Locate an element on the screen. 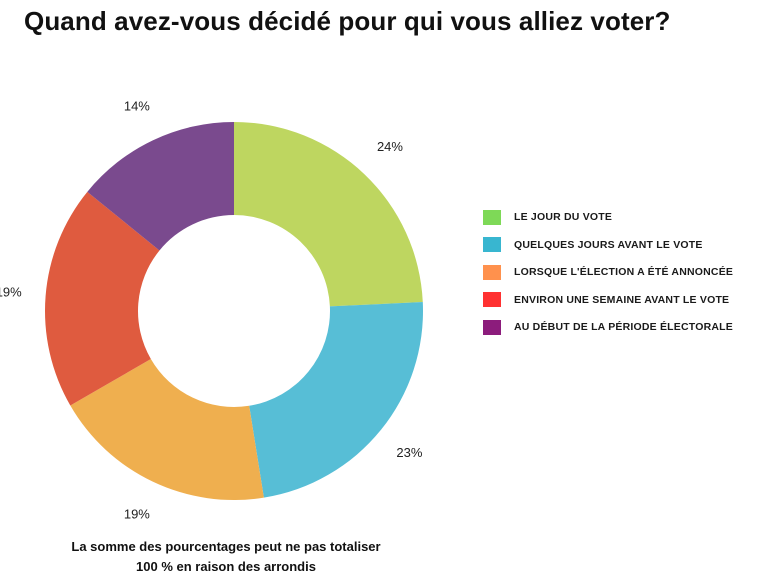  legend-item-lorsque-election: LORSQUE L'ÉLECTION A ÉTÉ ANNONCÉE is located at coordinates (608, 272).